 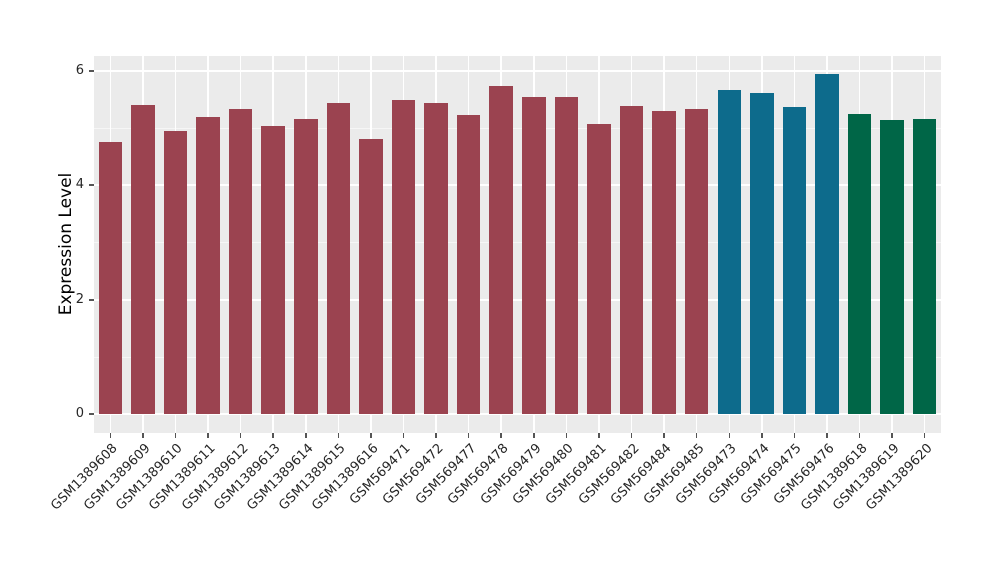 I want to click on bar-GSM1389610, so click(x=175, y=272).